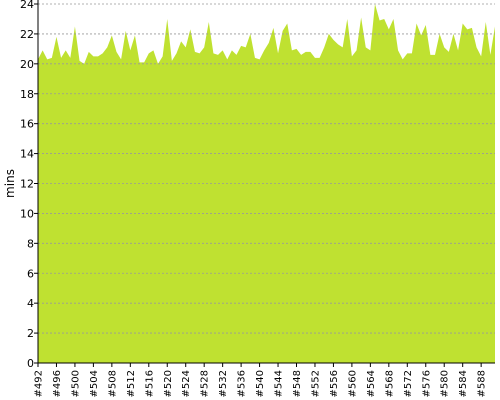 Image resolution: width=500 pixels, height=400 pixels. I want to click on x-tick-label: #508, so click(112, 383).